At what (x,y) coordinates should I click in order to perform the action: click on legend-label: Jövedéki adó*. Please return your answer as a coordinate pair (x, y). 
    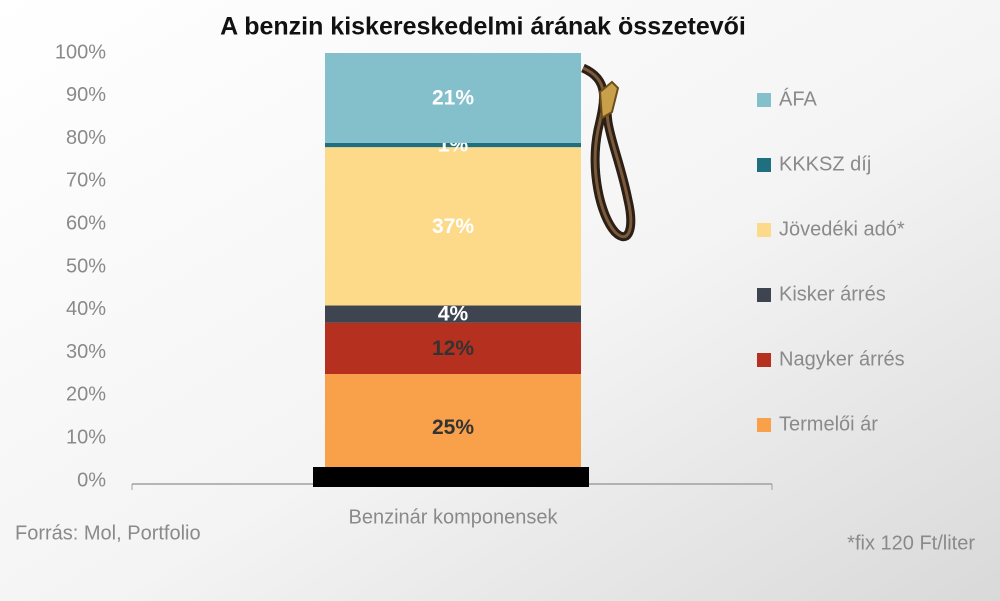
    Looking at the image, I should click on (842, 229).